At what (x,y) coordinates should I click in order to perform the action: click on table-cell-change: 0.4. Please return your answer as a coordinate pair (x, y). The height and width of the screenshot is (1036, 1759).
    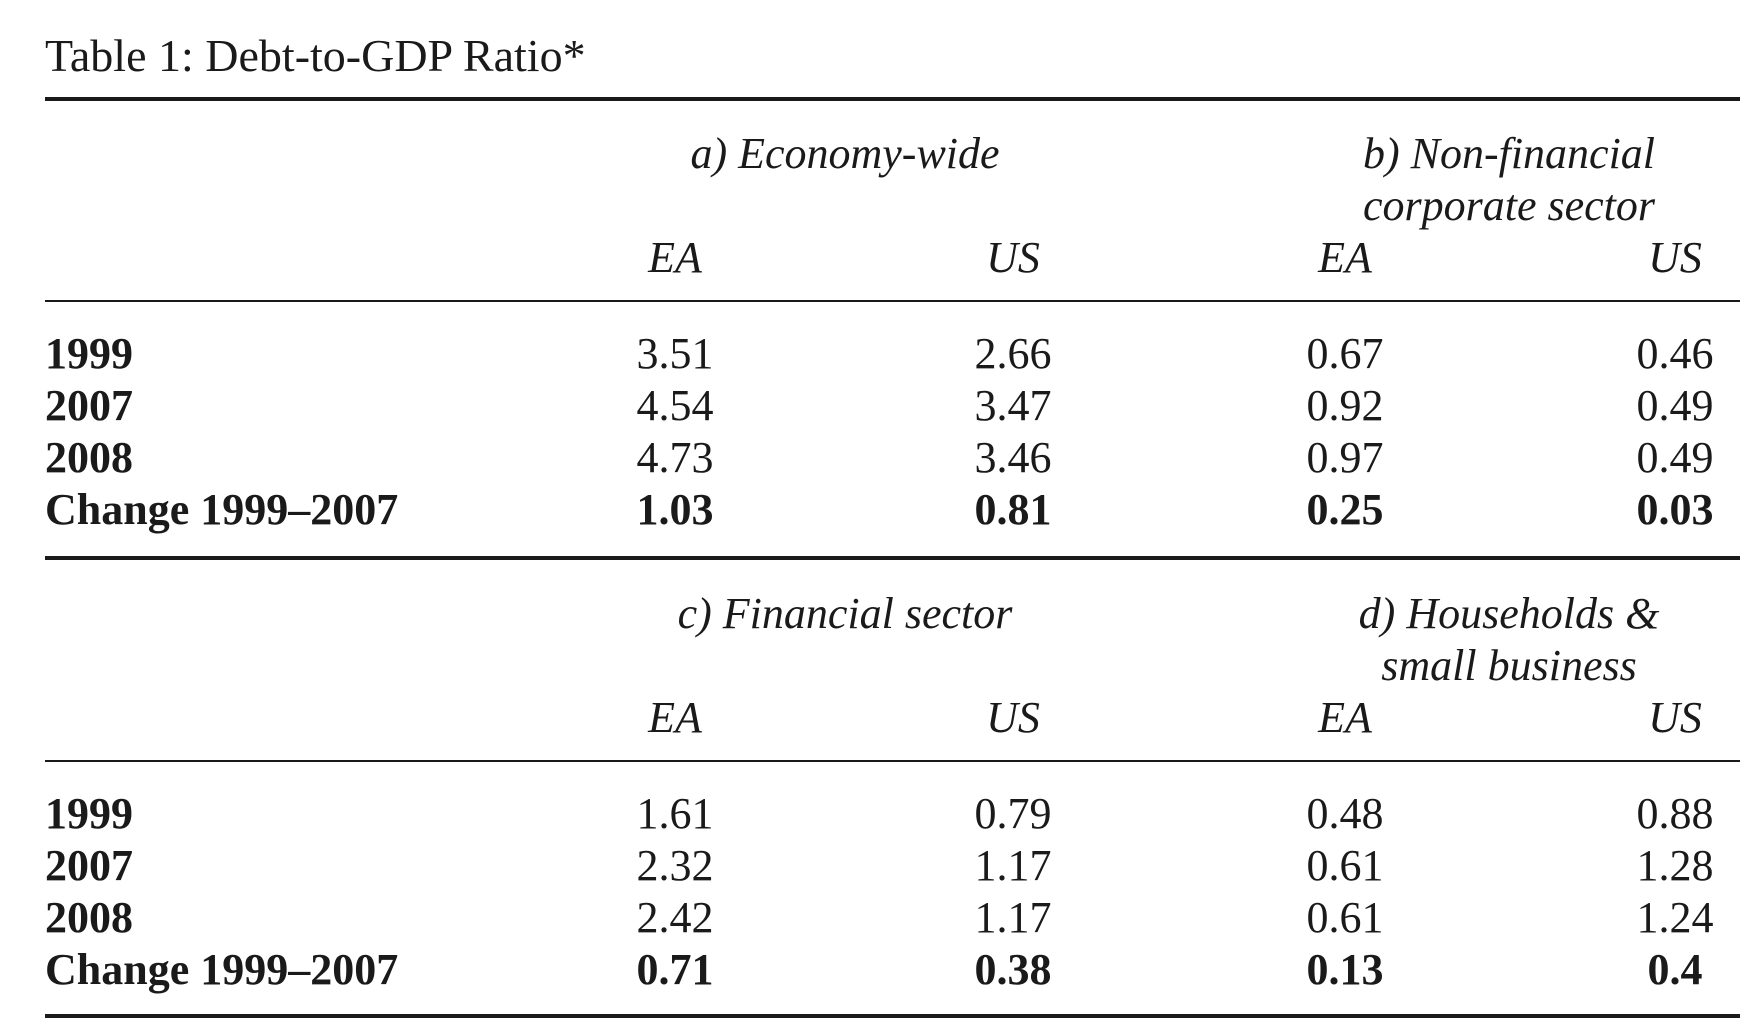
    Looking at the image, I should click on (1675, 969).